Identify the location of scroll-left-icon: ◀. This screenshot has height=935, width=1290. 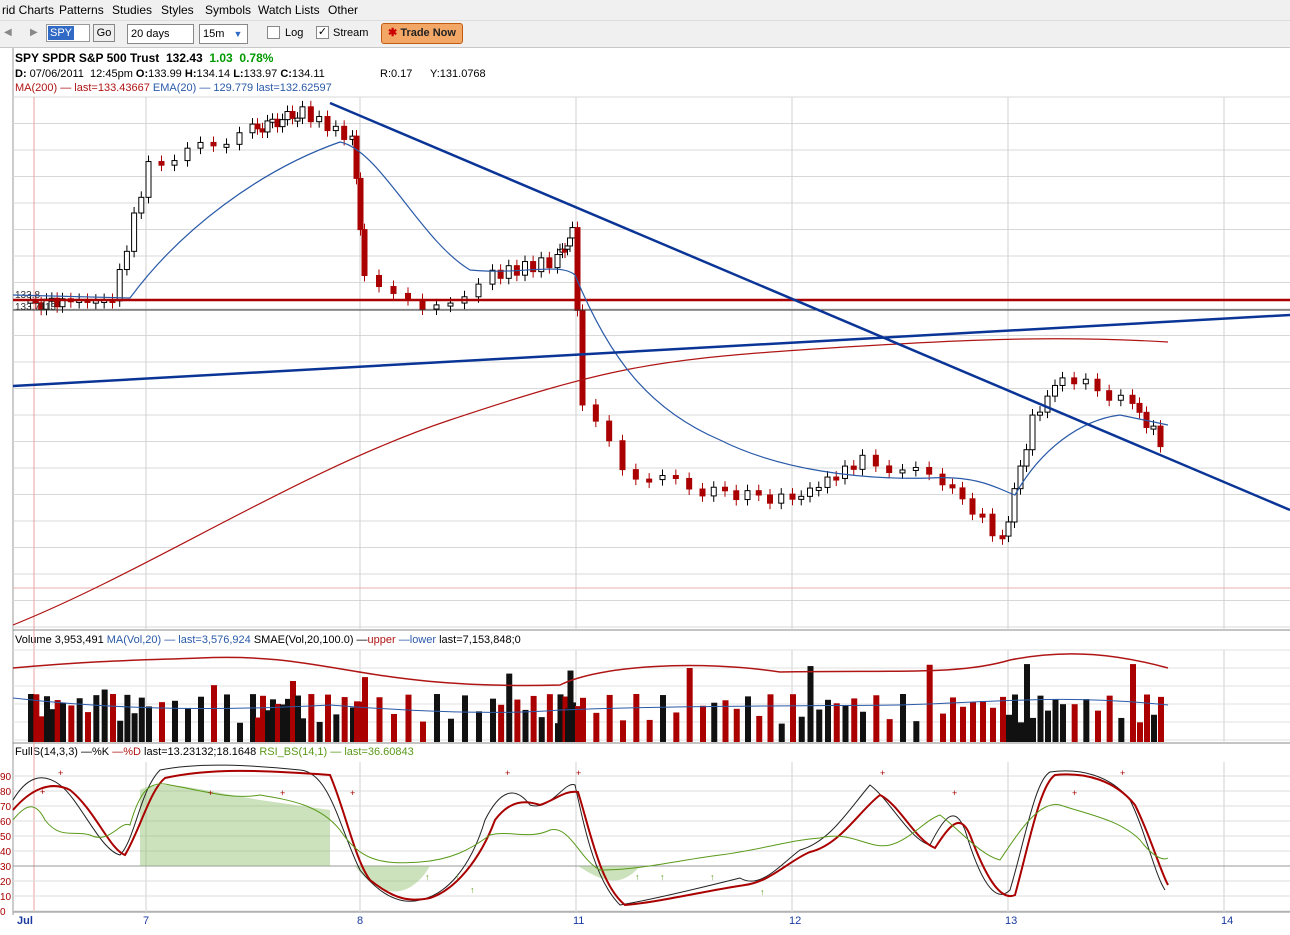
(8, 32).